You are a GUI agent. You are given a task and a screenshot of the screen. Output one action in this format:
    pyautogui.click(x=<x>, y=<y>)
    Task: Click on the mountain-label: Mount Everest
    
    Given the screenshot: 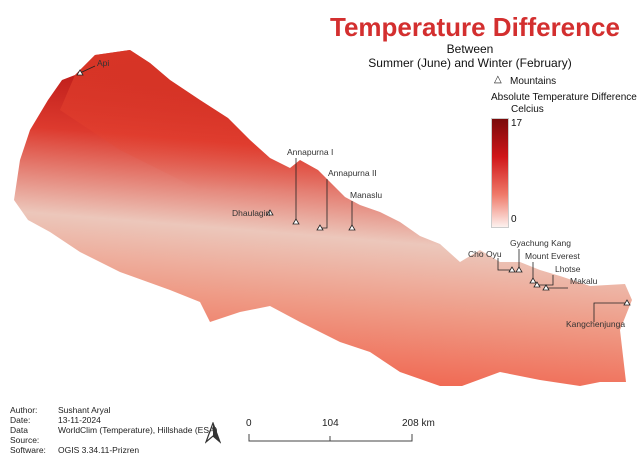 What is the action you would take?
    pyautogui.click(x=552, y=256)
    